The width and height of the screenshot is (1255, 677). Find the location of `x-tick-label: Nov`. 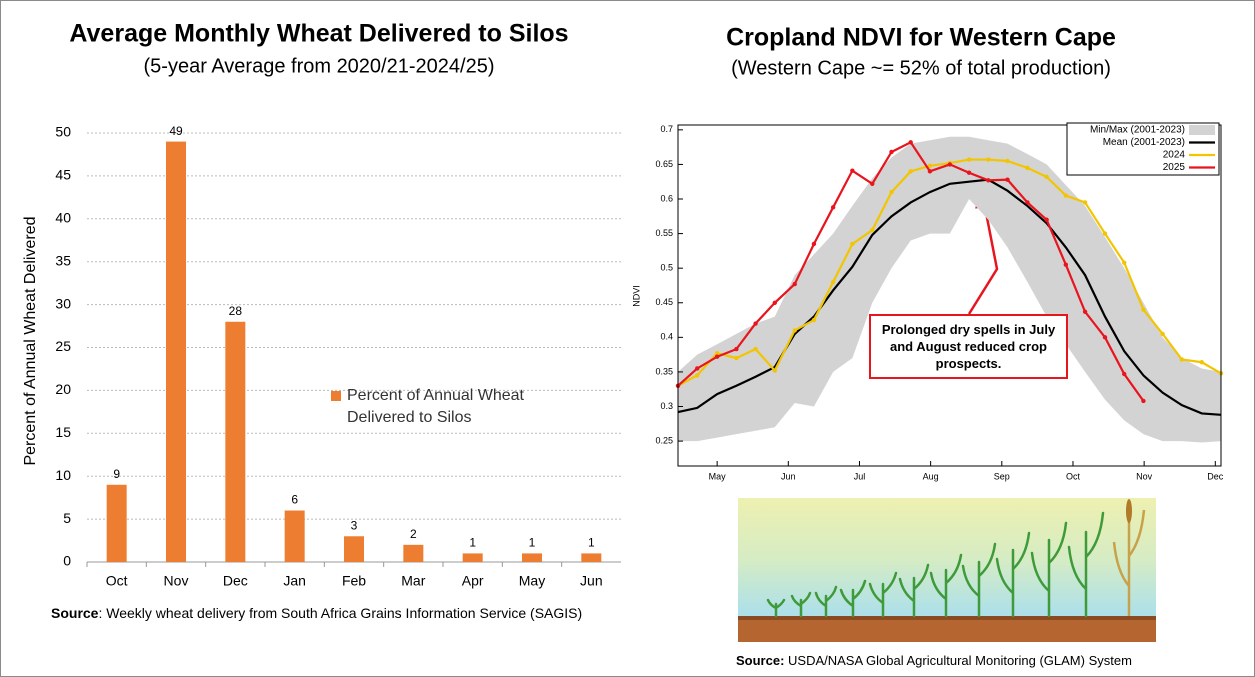

x-tick-label: Nov is located at coordinates (176, 581).